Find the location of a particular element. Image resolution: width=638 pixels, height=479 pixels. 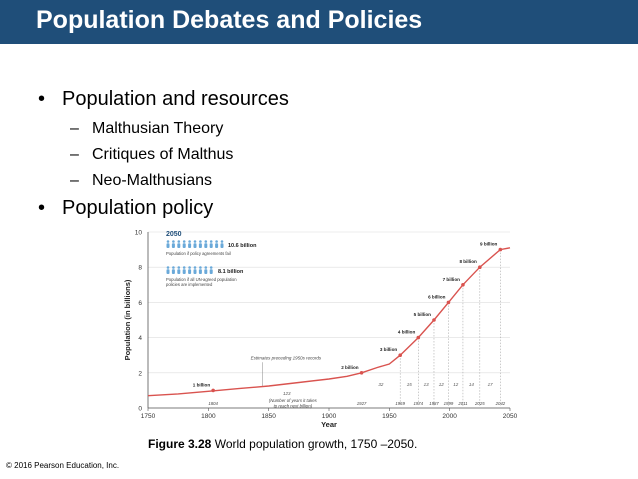

x-tick-label: 1900 is located at coordinates (329, 416).